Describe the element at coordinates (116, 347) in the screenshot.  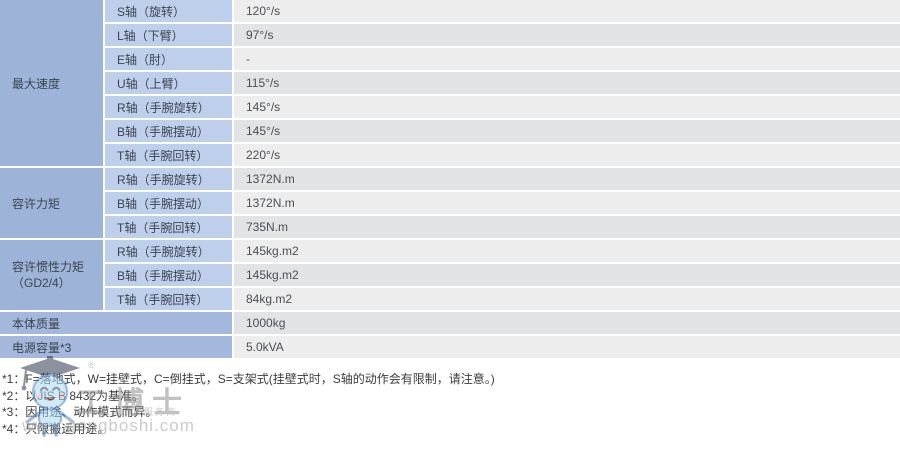
I see `spec-row-power-capacity-label: 电源容量*3` at that location.